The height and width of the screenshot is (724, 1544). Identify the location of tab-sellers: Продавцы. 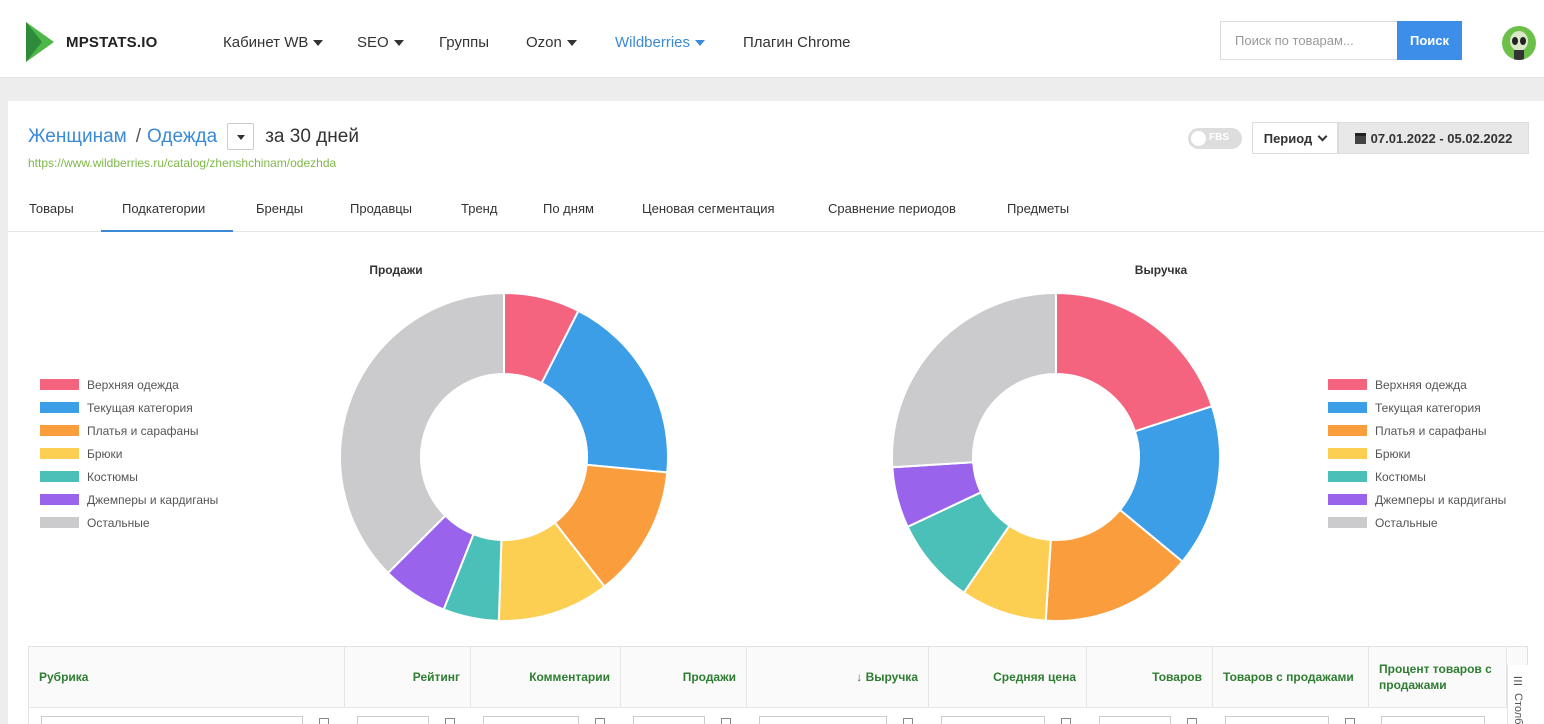
(381, 208).